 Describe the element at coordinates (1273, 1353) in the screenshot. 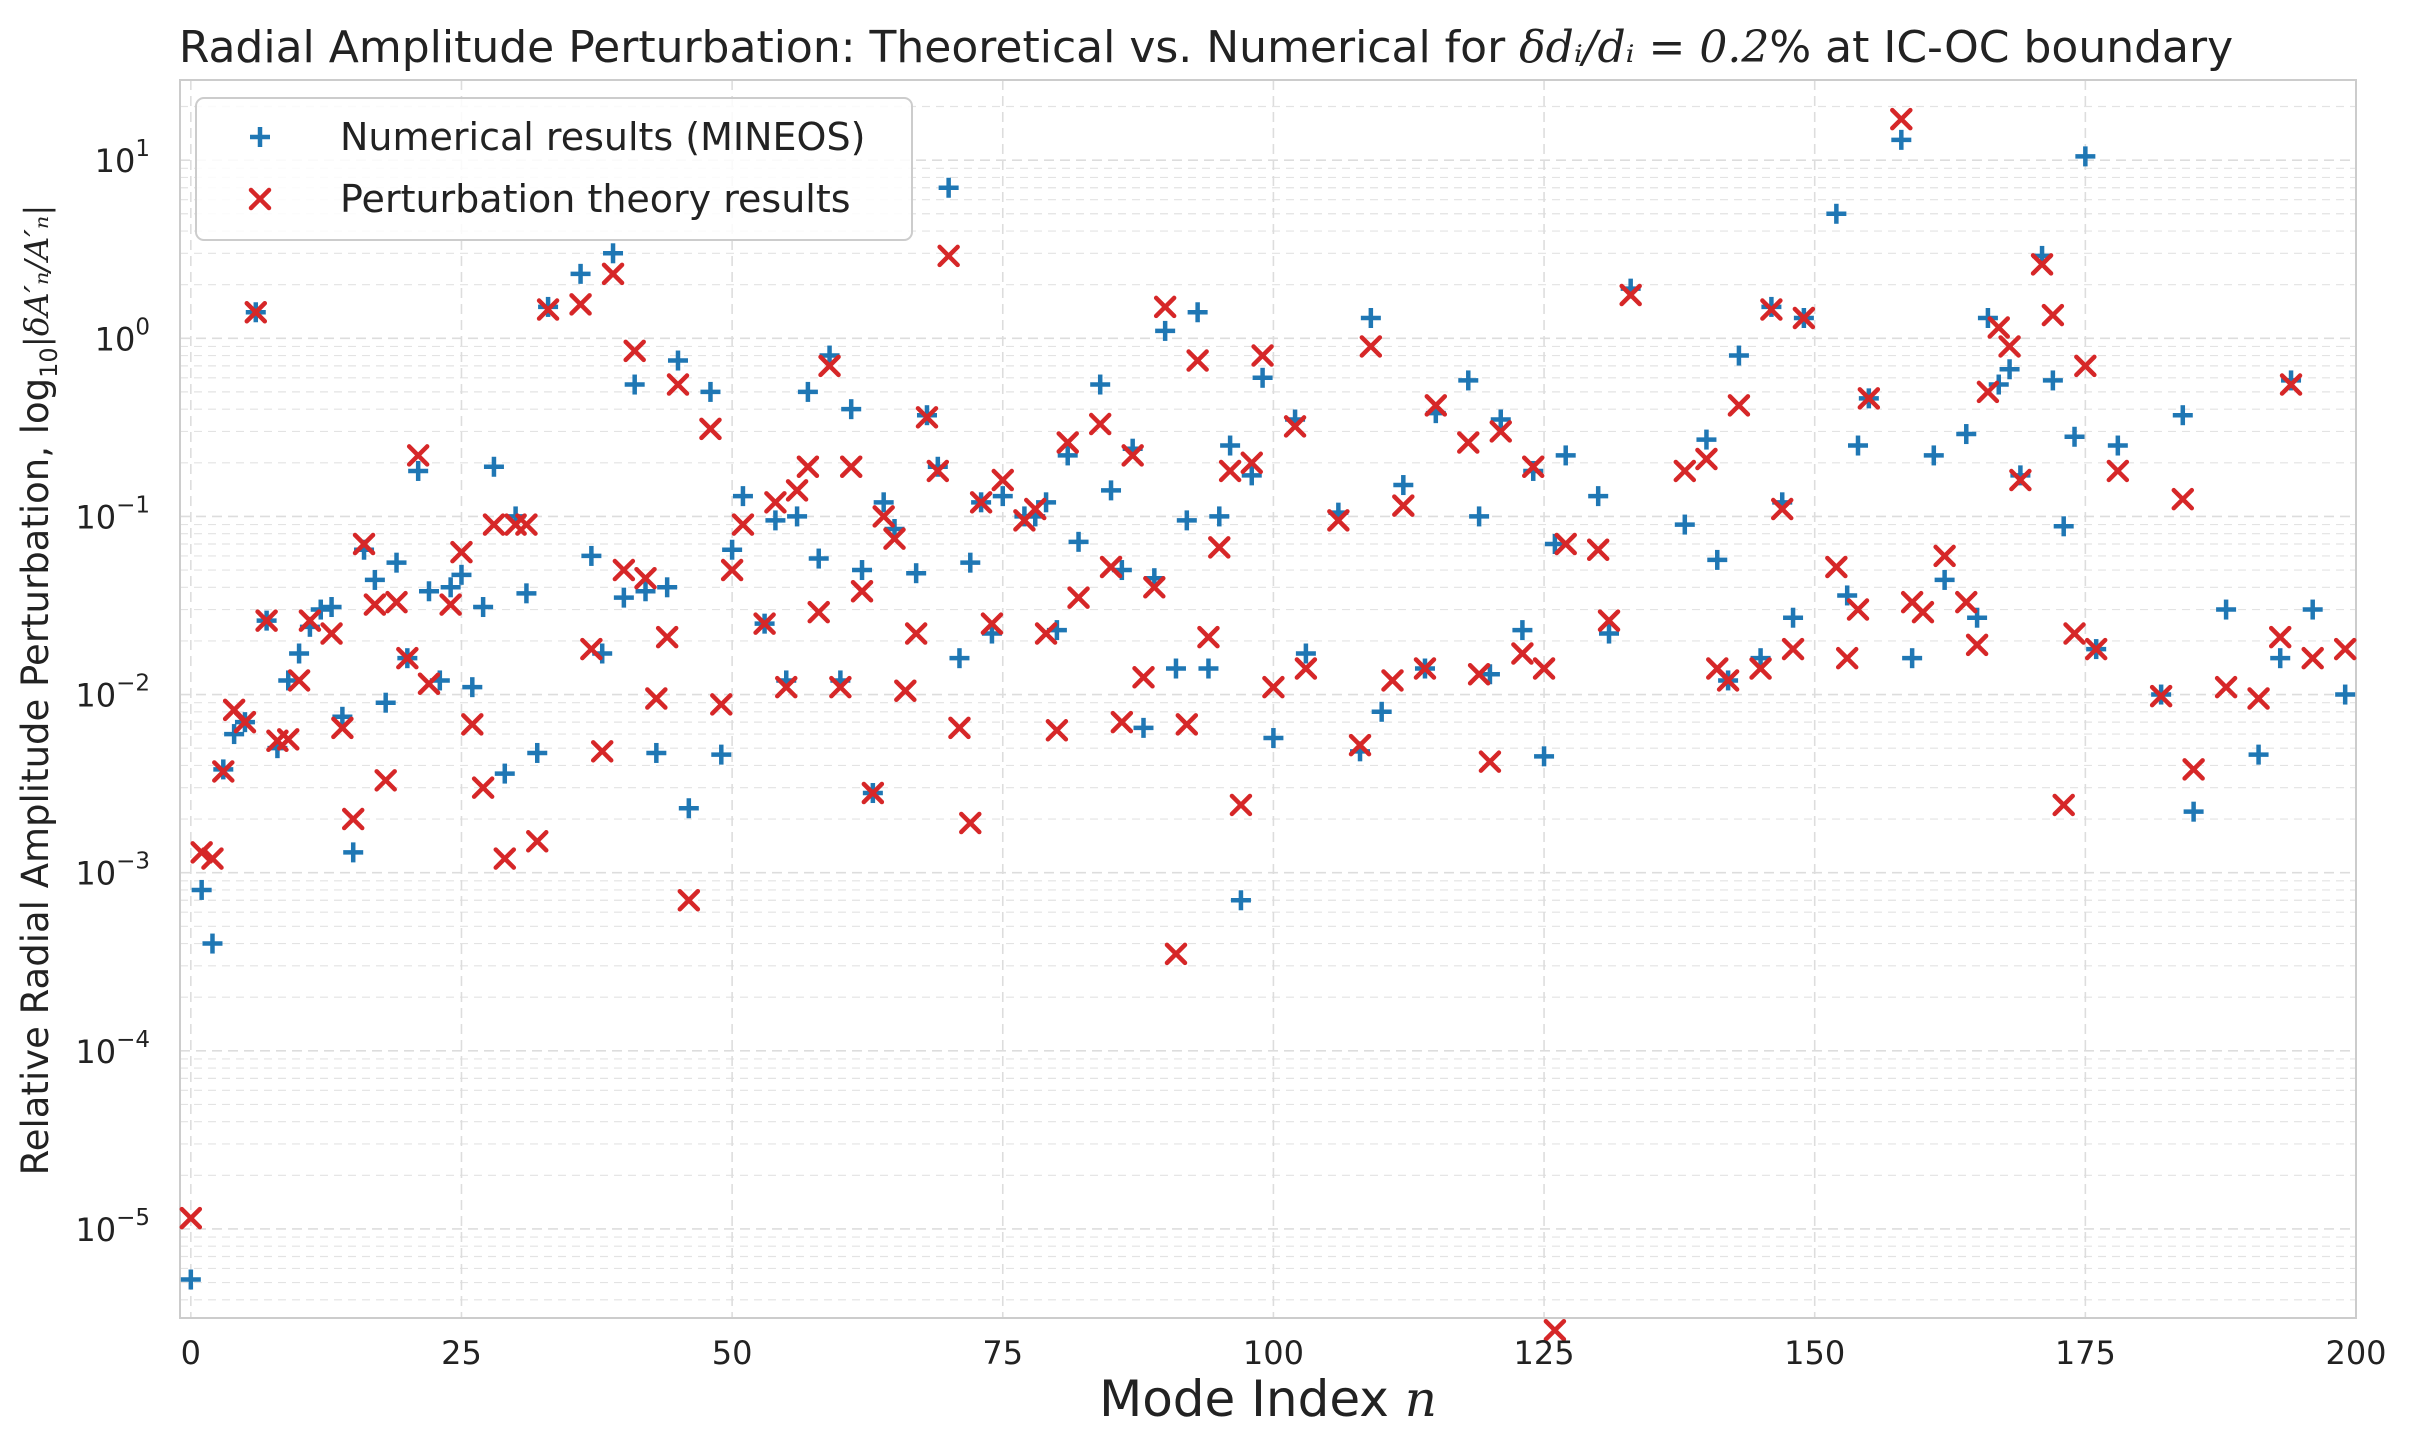

I see `x-tick-label: 100` at that location.